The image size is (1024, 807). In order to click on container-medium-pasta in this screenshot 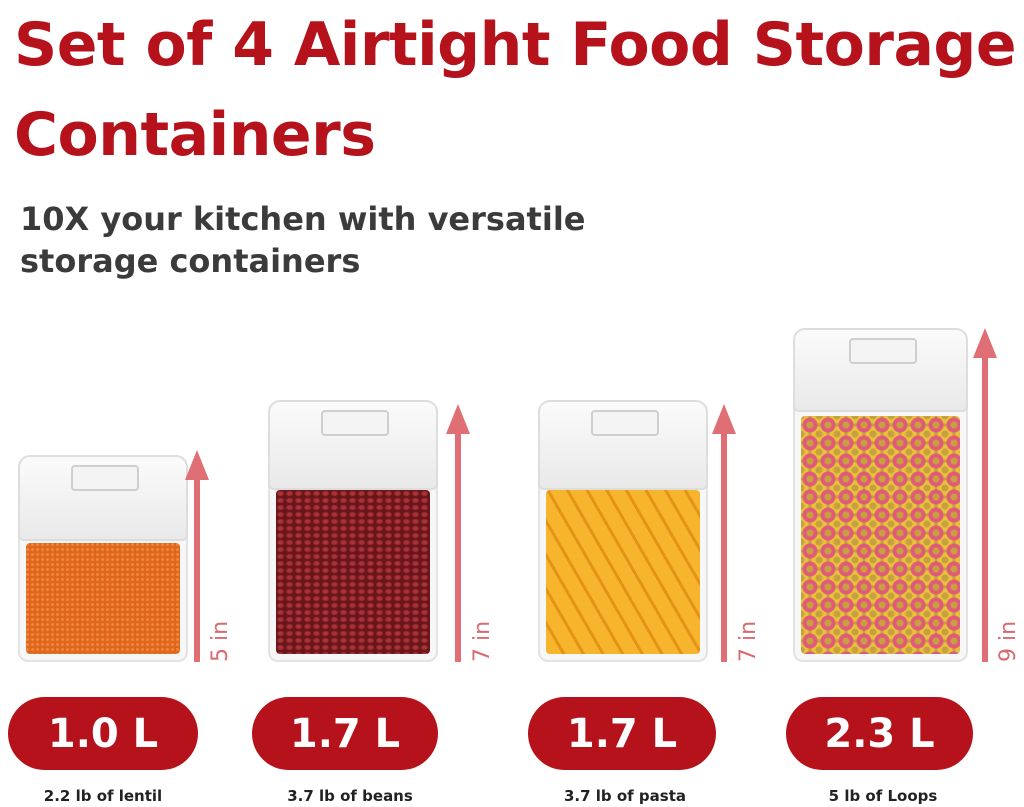, I will do `click(623, 531)`.